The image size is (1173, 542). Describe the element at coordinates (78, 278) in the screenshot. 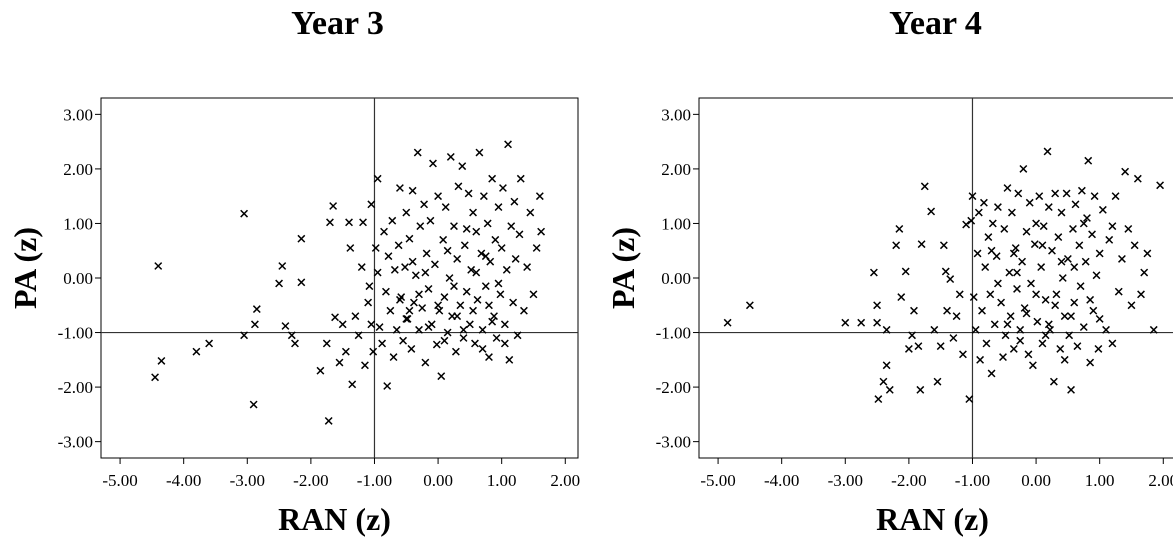

I see `y-tick-label: 0.00` at that location.